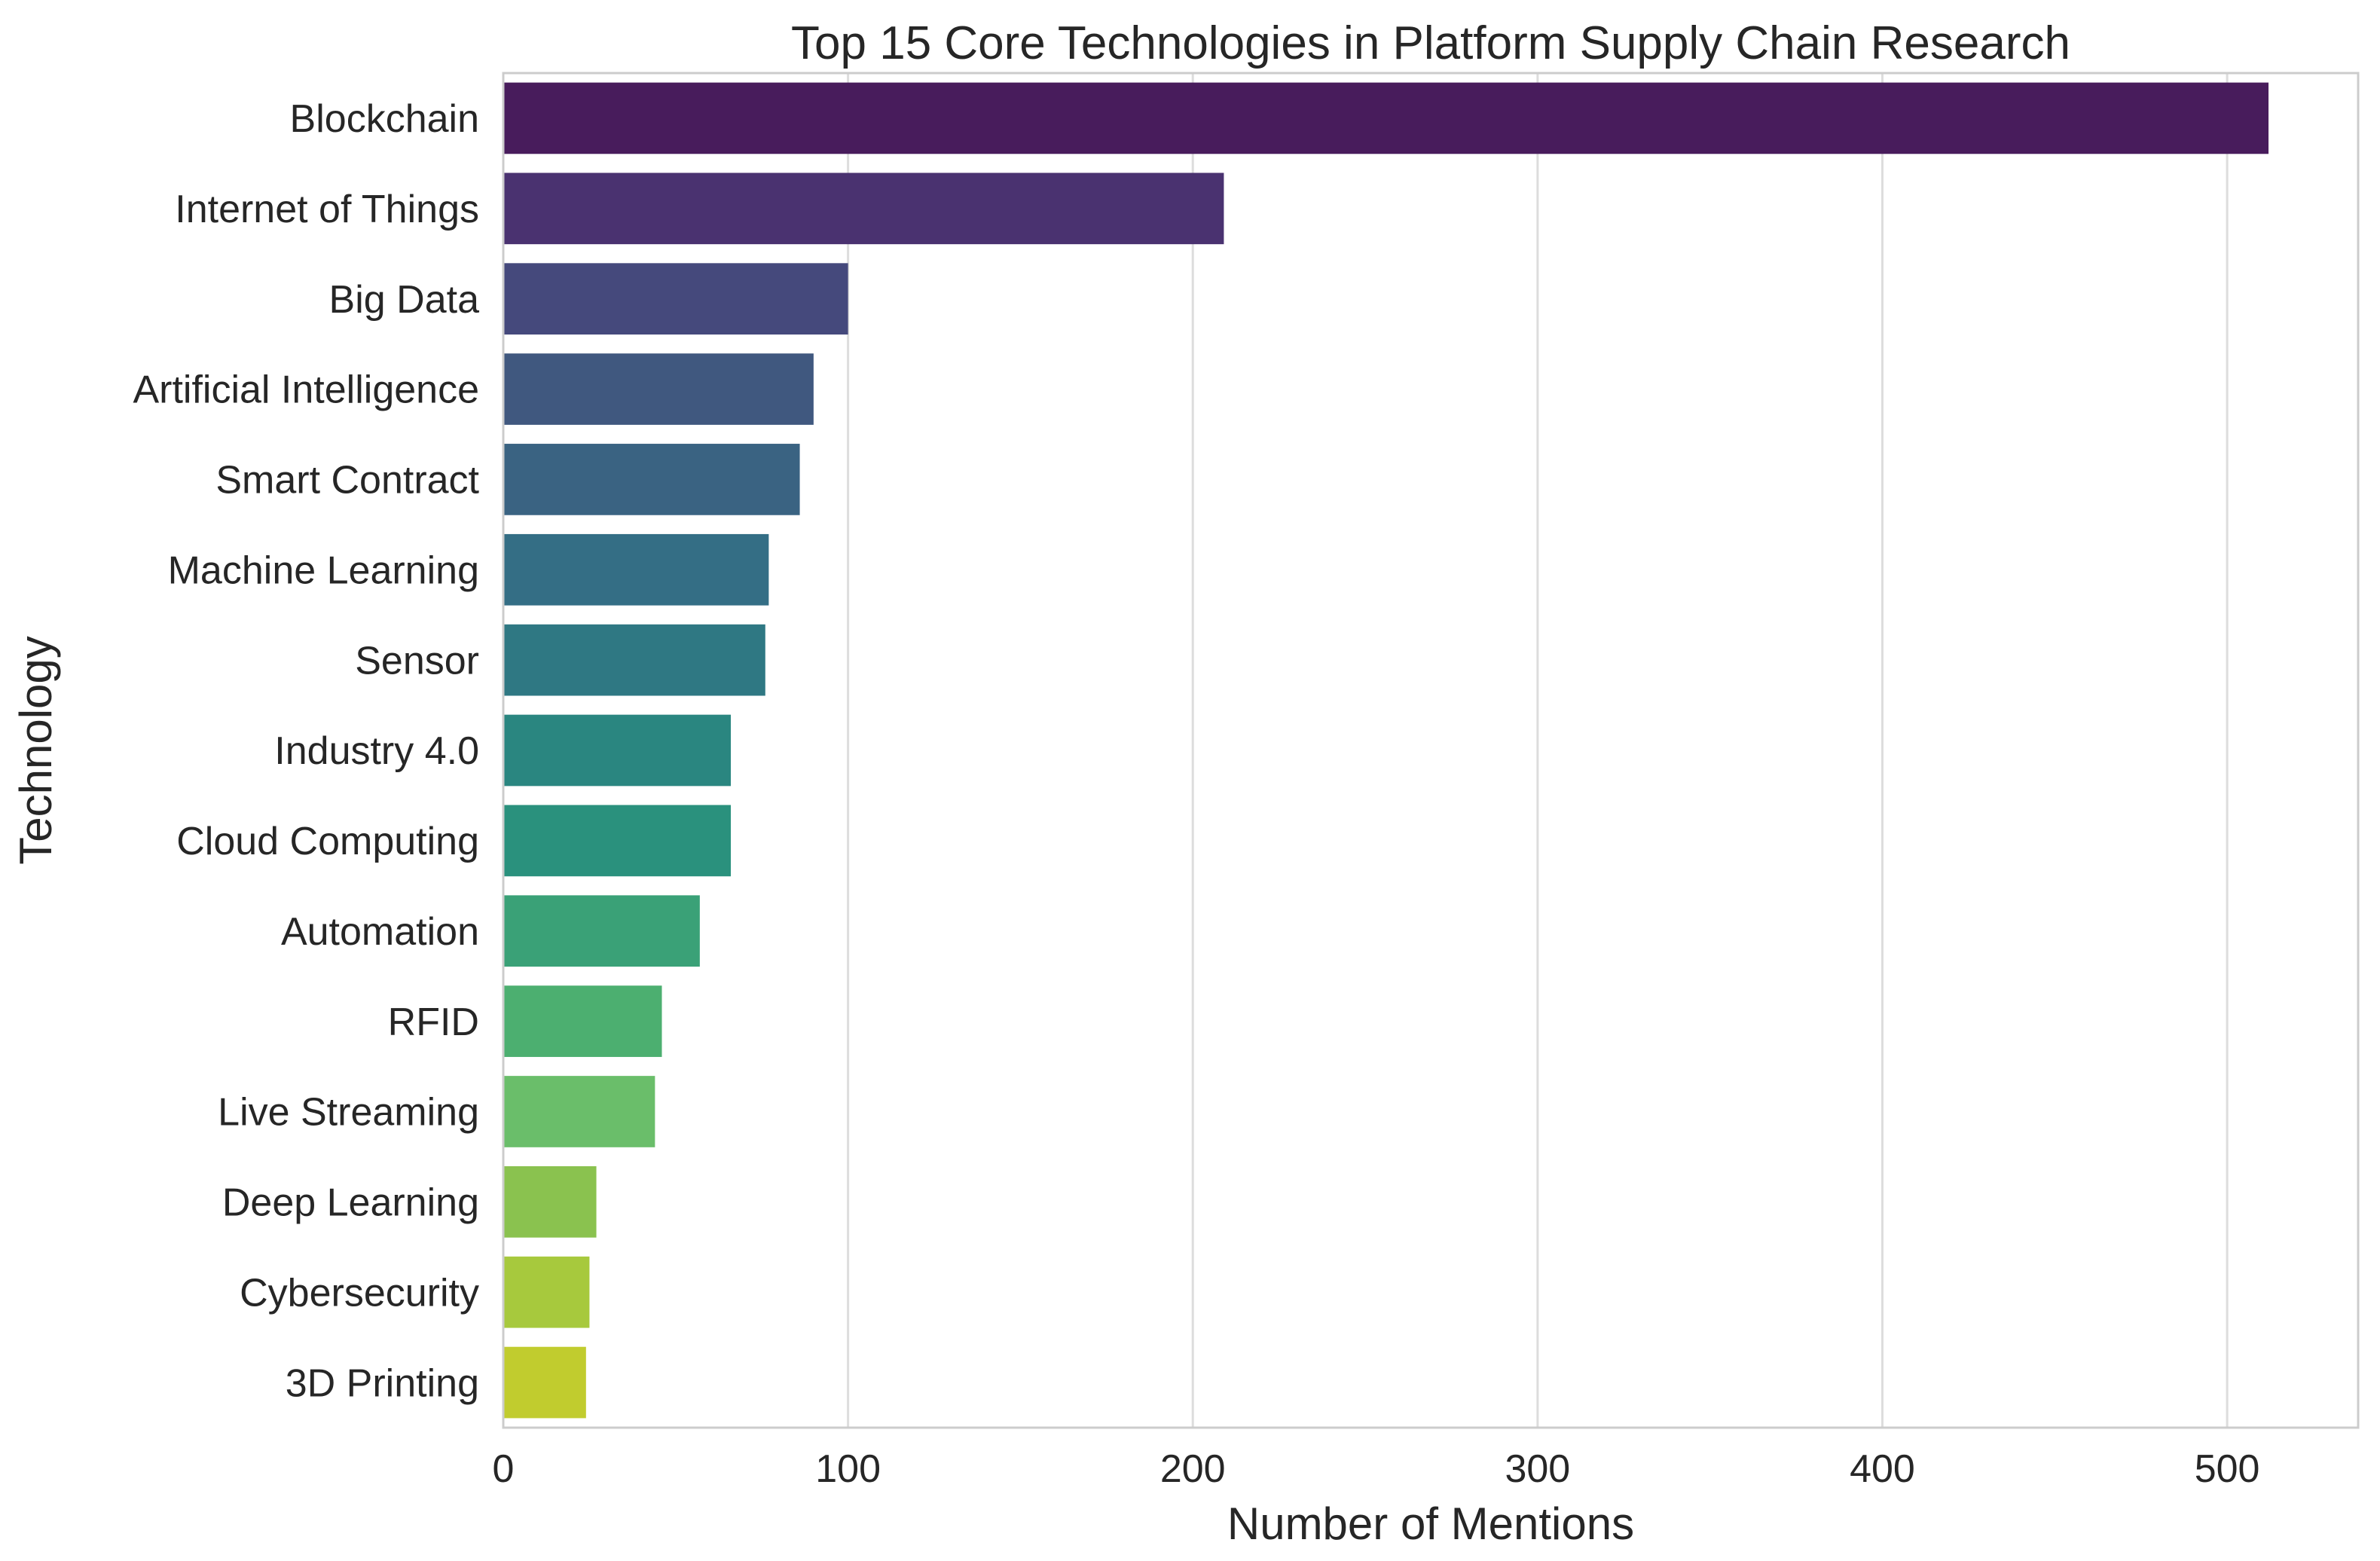 The width and height of the screenshot is (2380, 1561). What do you see at coordinates (544, 1382) in the screenshot?
I see `bar-3d-printing` at bounding box center [544, 1382].